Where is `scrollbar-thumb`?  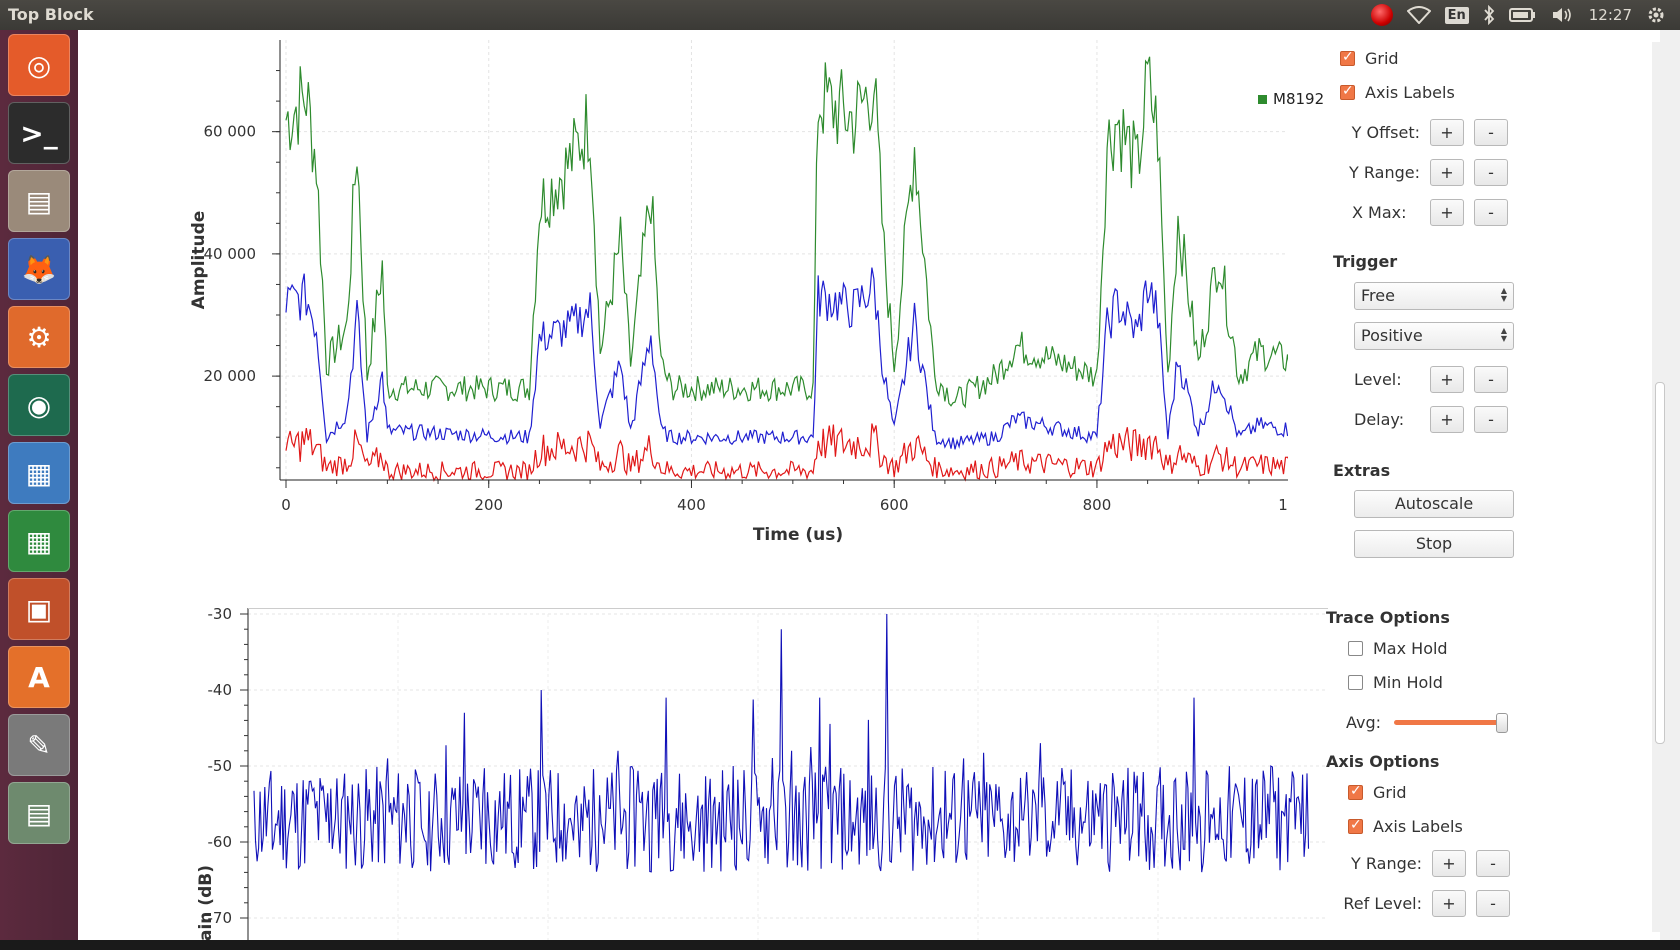 scrollbar-thumb is located at coordinates (1660, 563).